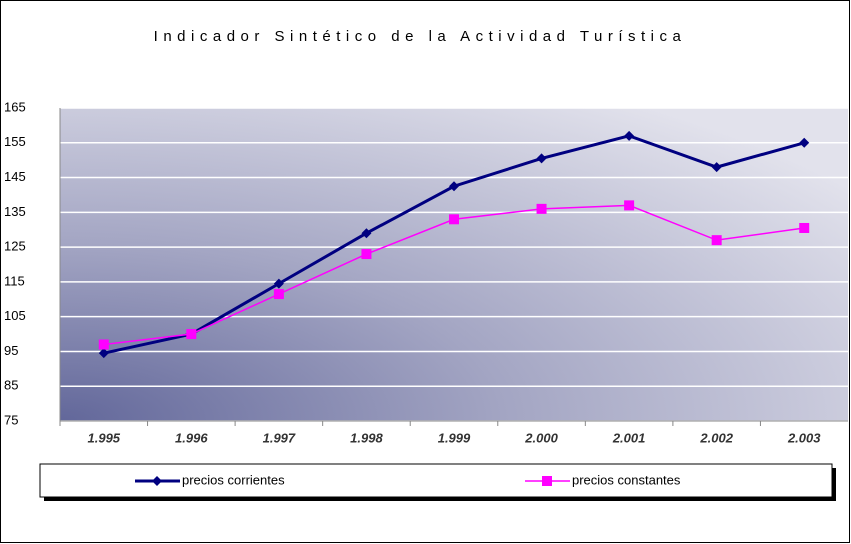  Describe the element at coordinates (11, 350) in the screenshot. I see `y-tick-label: 95` at that location.